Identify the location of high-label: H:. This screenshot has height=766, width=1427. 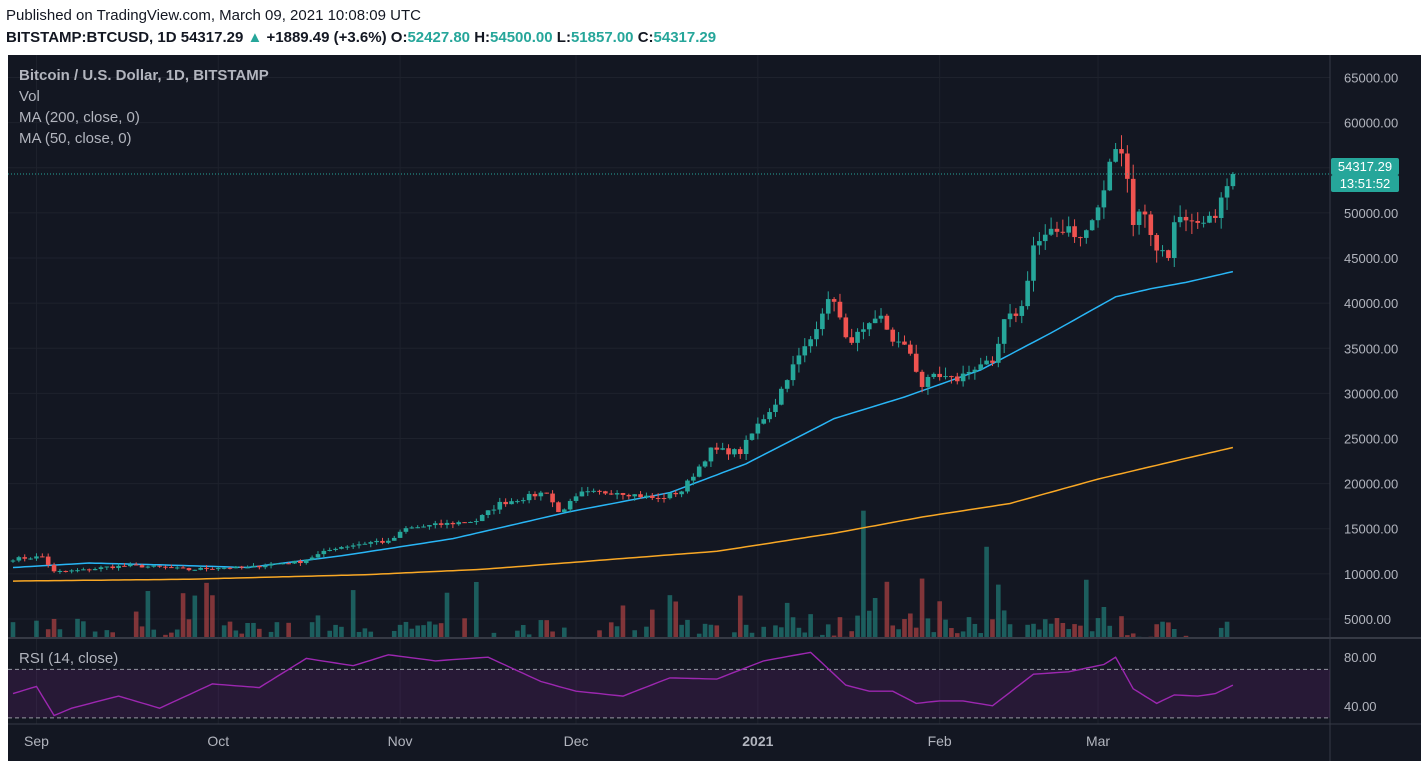
(482, 37).